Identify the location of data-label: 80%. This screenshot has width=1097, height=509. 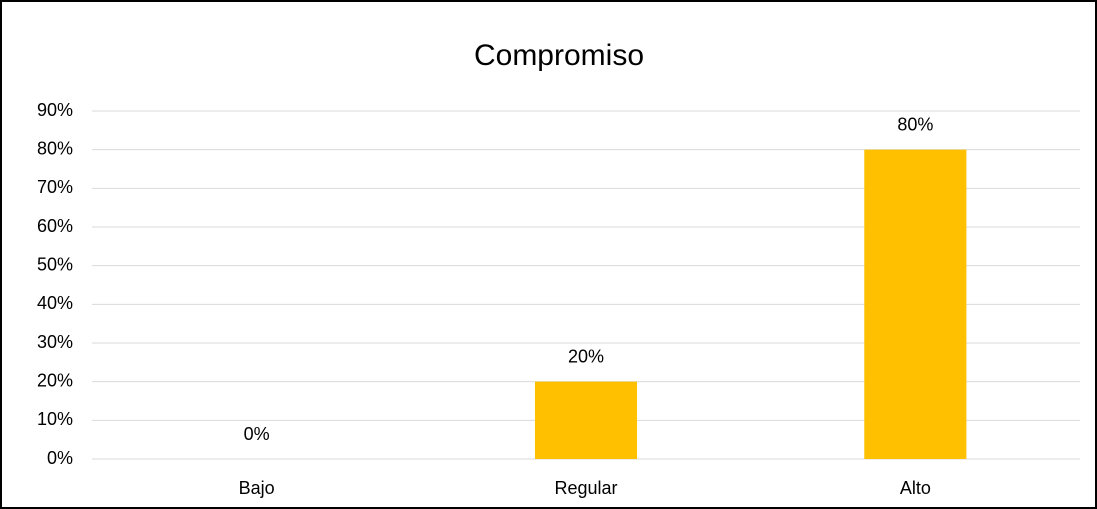
(915, 124).